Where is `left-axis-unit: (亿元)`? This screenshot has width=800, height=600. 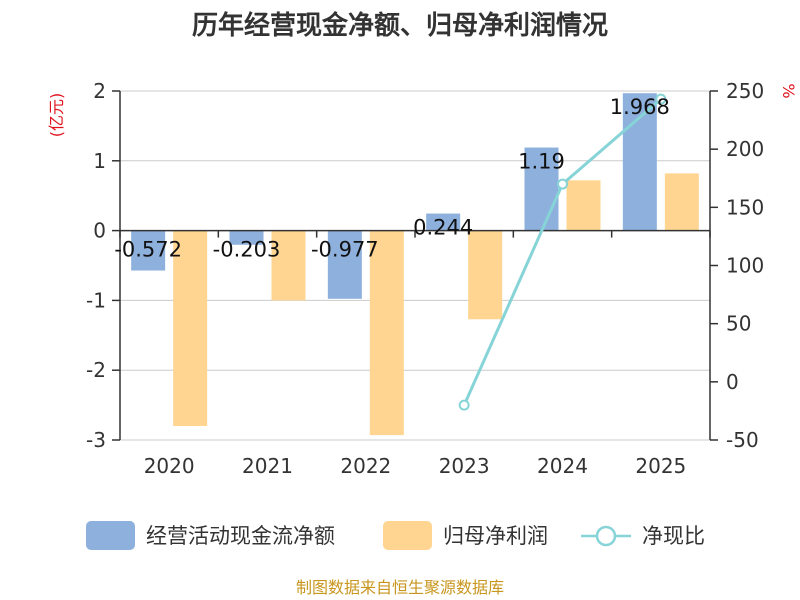
left-axis-unit: (亿元) is located at coordinates (56, 115).